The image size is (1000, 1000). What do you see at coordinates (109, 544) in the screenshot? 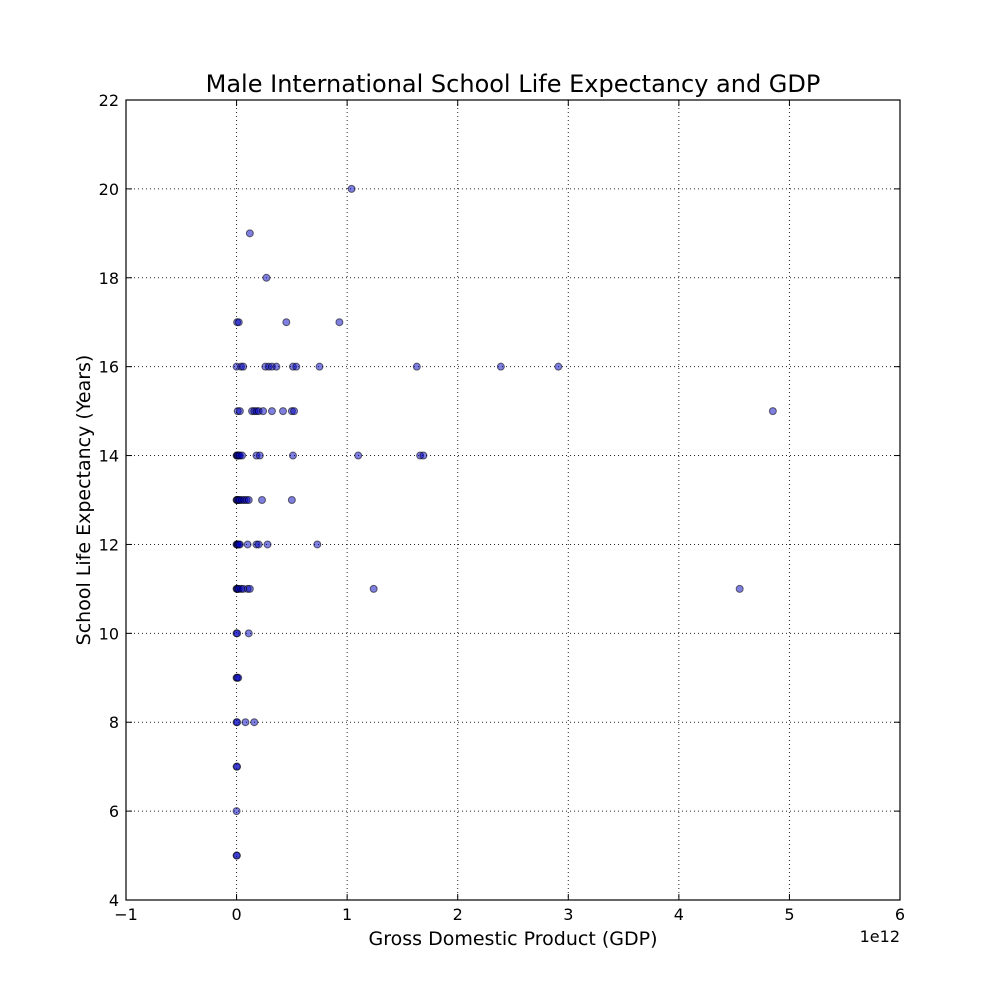
I see `y-tick-label: 12` at bounding box center [109, 544].